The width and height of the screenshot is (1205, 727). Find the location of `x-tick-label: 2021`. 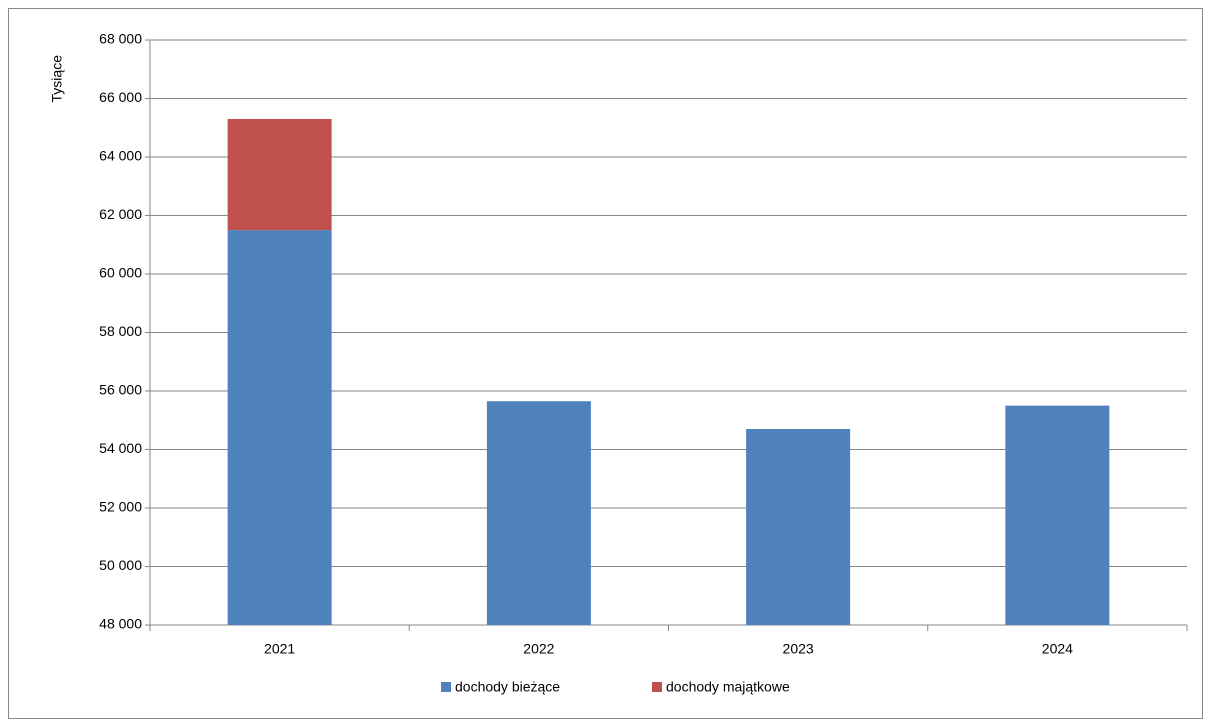

x-tick-label: 2021 is located at coordinates (279, 649).